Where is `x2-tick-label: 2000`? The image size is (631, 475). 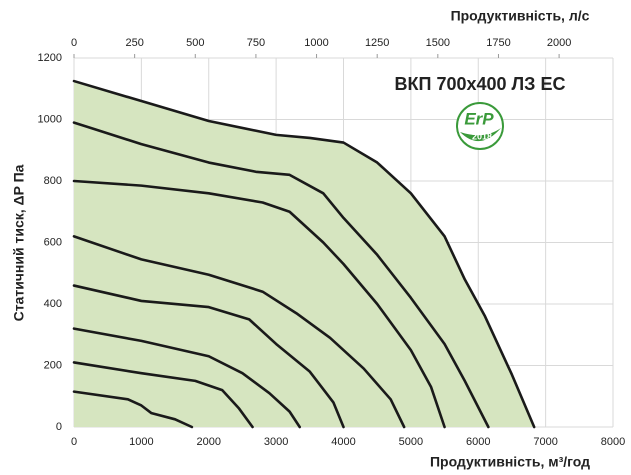 x2-tick-label: 2000 is located at coordinates (559, 43).